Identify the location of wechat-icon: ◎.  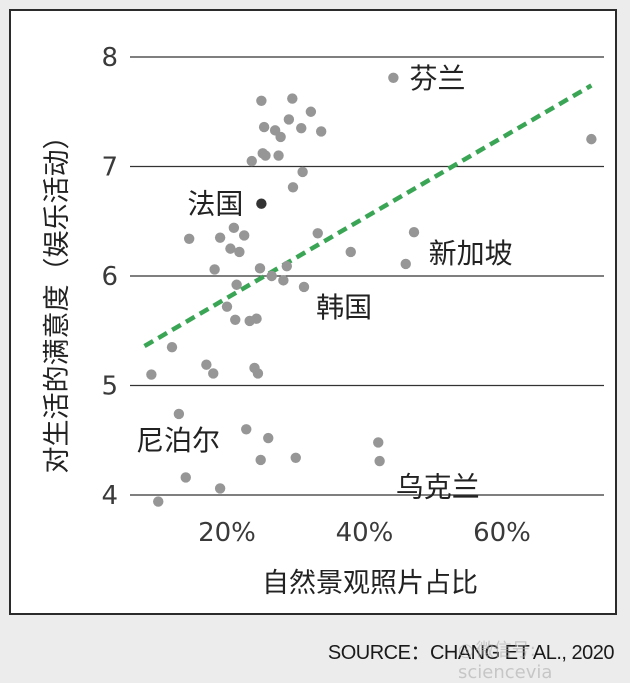
(466, 650).